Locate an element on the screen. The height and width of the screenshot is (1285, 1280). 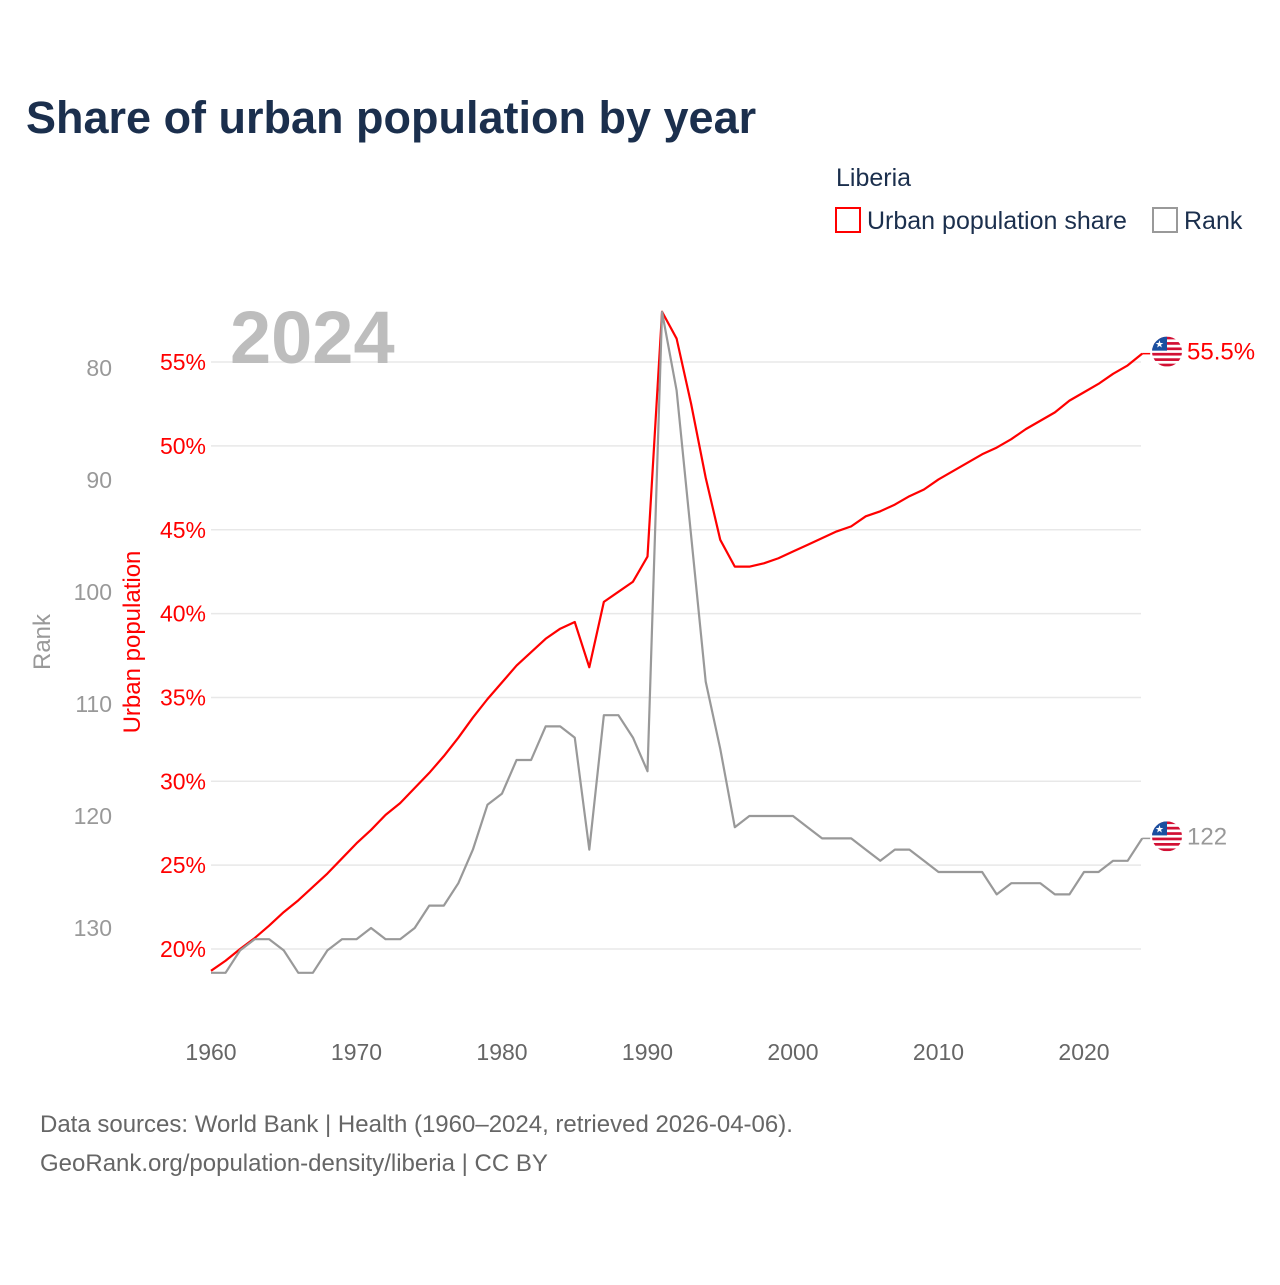
y-left-tick-label: 35% is located at coordinates (183, 697).